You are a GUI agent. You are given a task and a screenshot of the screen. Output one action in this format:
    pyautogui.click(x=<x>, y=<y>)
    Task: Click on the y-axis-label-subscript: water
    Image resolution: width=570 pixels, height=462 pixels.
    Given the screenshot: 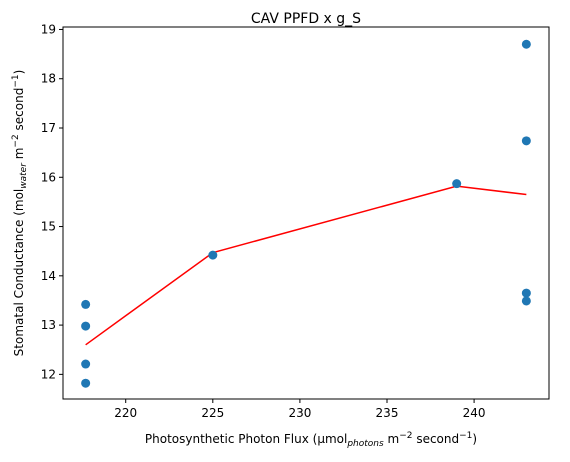 What is the action you would take?
    pyautogui.click(x=24, y=175)
    